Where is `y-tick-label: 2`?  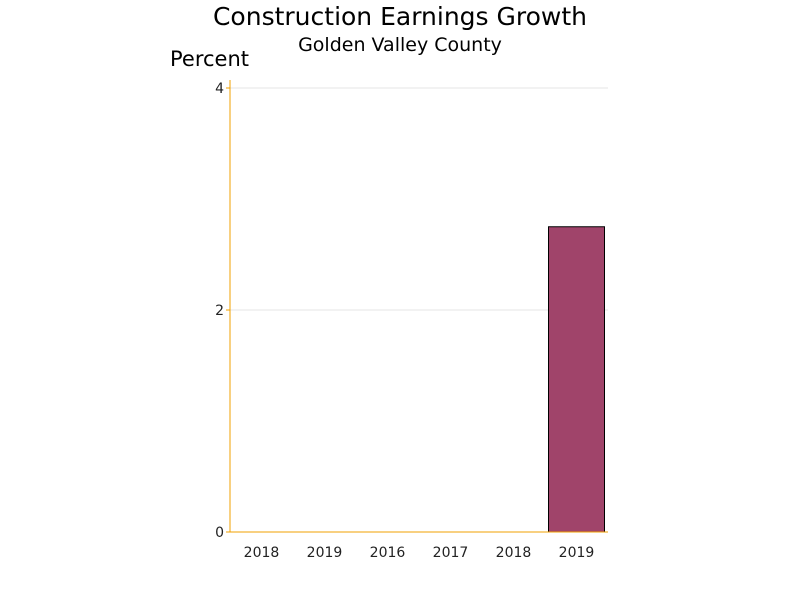 y-tick-label: 2 is located at coordinates (219, 311).